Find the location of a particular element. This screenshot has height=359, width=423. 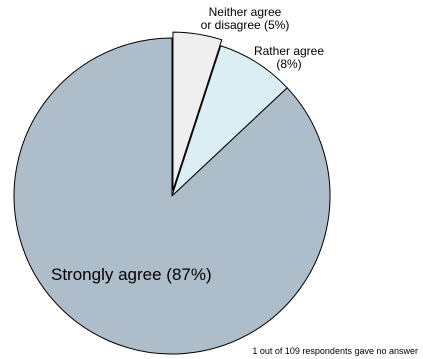

slice-label-neither-line2: or disagree (5%) is located at coordinates (245, 25).